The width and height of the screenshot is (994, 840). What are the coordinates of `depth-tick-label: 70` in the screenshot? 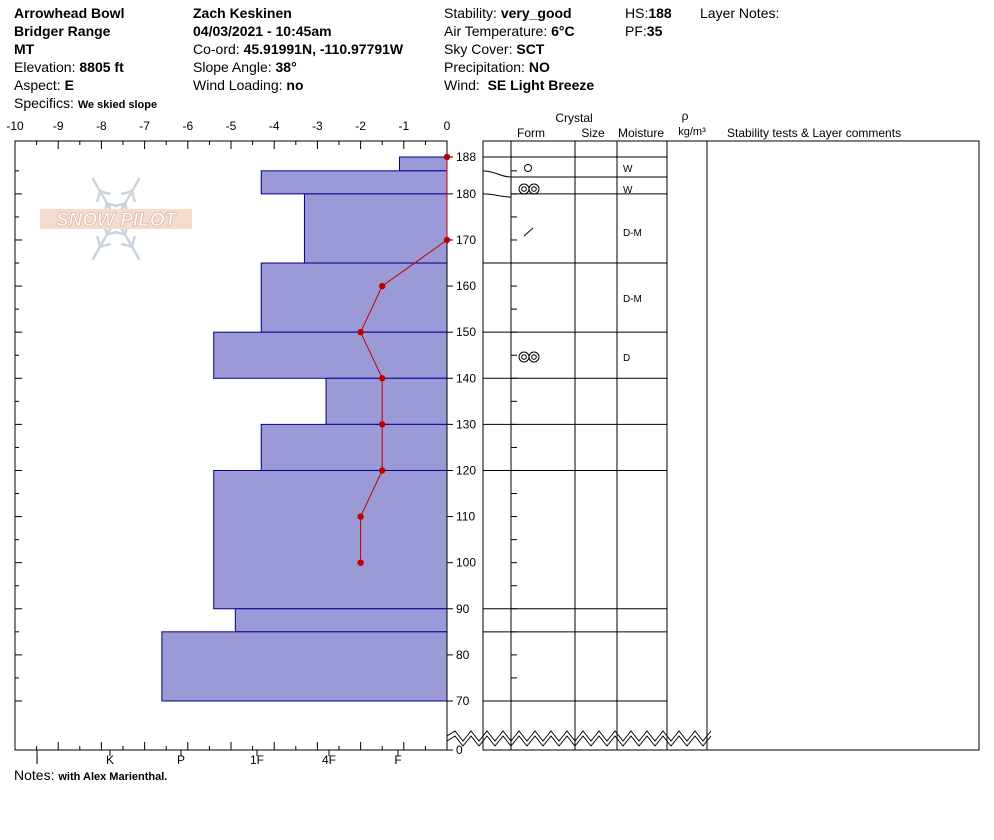 It's located at (463, 701).